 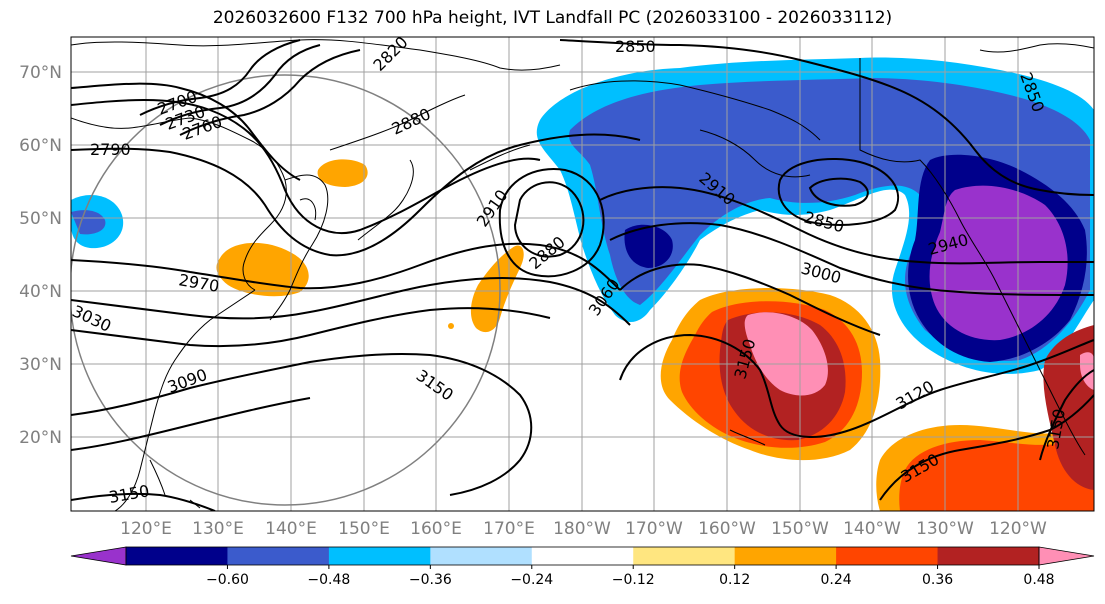 I want to click on colorbar-tick-label: −0.48, so click(x=328, y=580).